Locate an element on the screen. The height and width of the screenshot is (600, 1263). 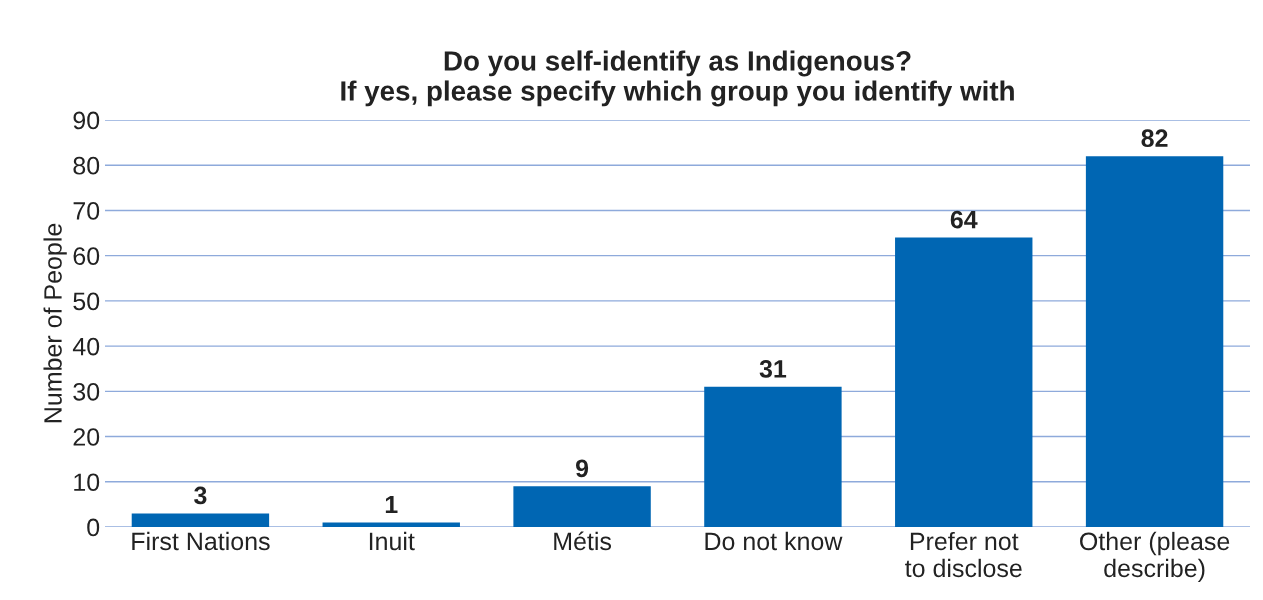
chart-title: Do you self-identify as Indigenous? If yes, please specify which group you identify with is located at coordinates (677, 78).